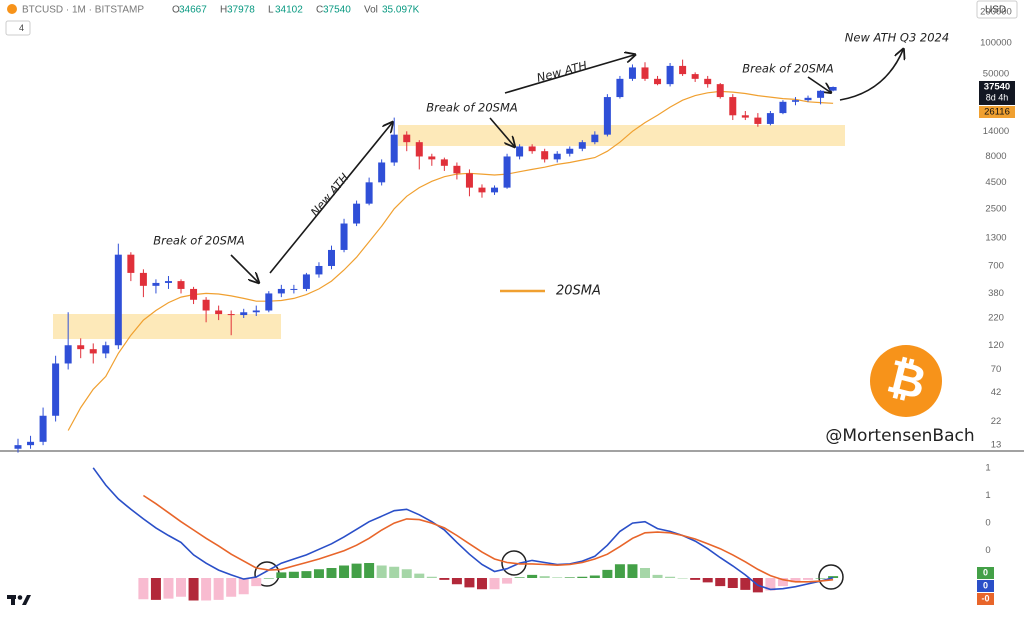  Describe the element at coordinates (401, 10) in the screenshot. I see `vol-value: 35.097K` at that location.